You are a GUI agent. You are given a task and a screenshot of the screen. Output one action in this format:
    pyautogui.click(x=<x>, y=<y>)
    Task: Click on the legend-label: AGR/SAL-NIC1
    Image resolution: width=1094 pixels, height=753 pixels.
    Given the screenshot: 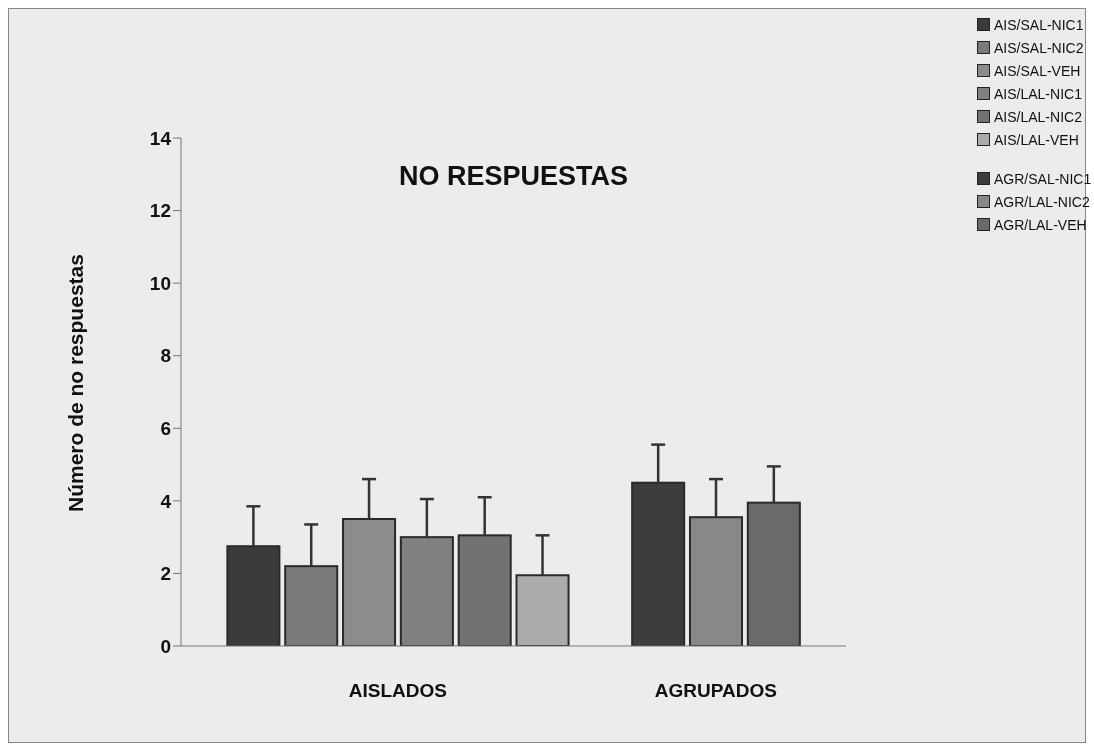 What is the action you would take?
    pyautogui.click(x=1043, y=178)
    